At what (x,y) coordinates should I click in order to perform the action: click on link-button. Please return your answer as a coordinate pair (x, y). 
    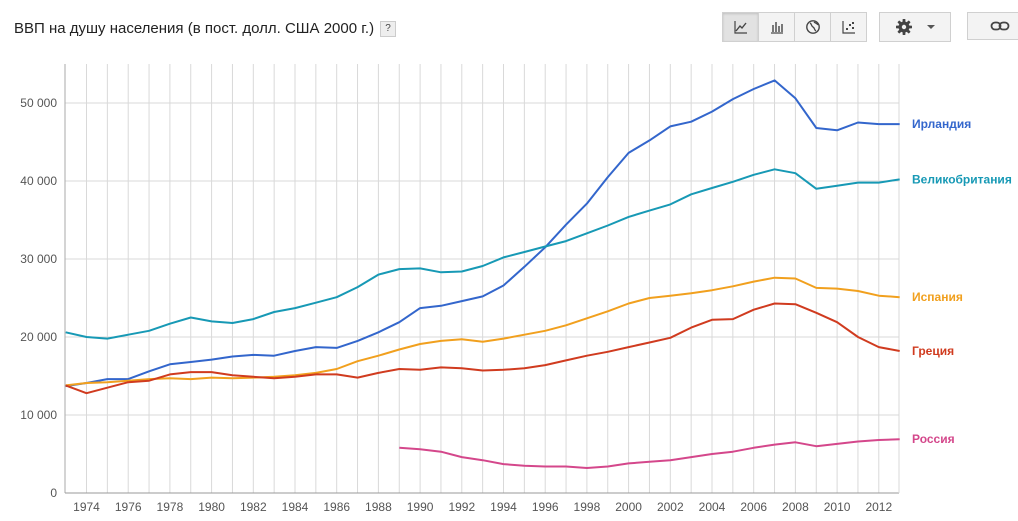
    Looking at the image, I should click on (992, 26).